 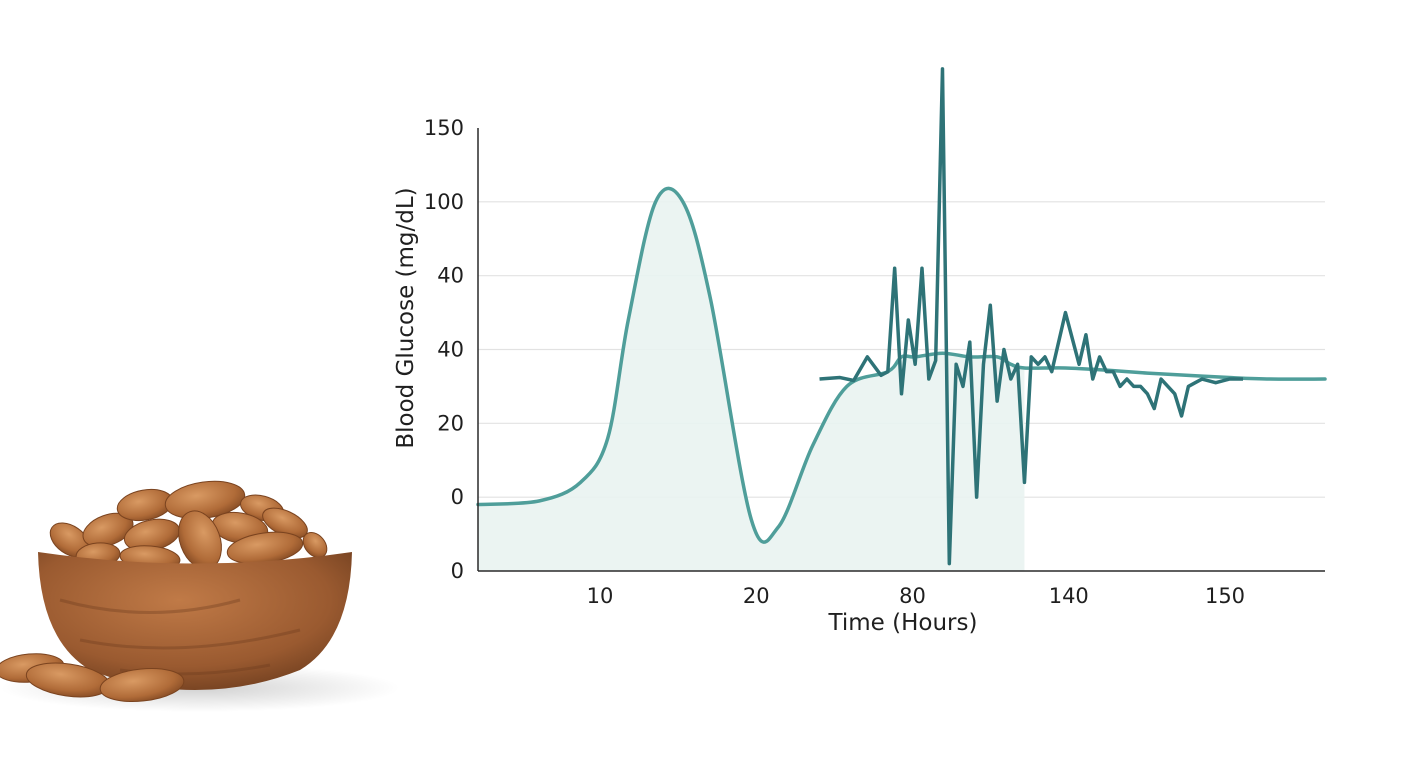 I want to click on x-tick-label: 150, so click(x=1225, y=596).